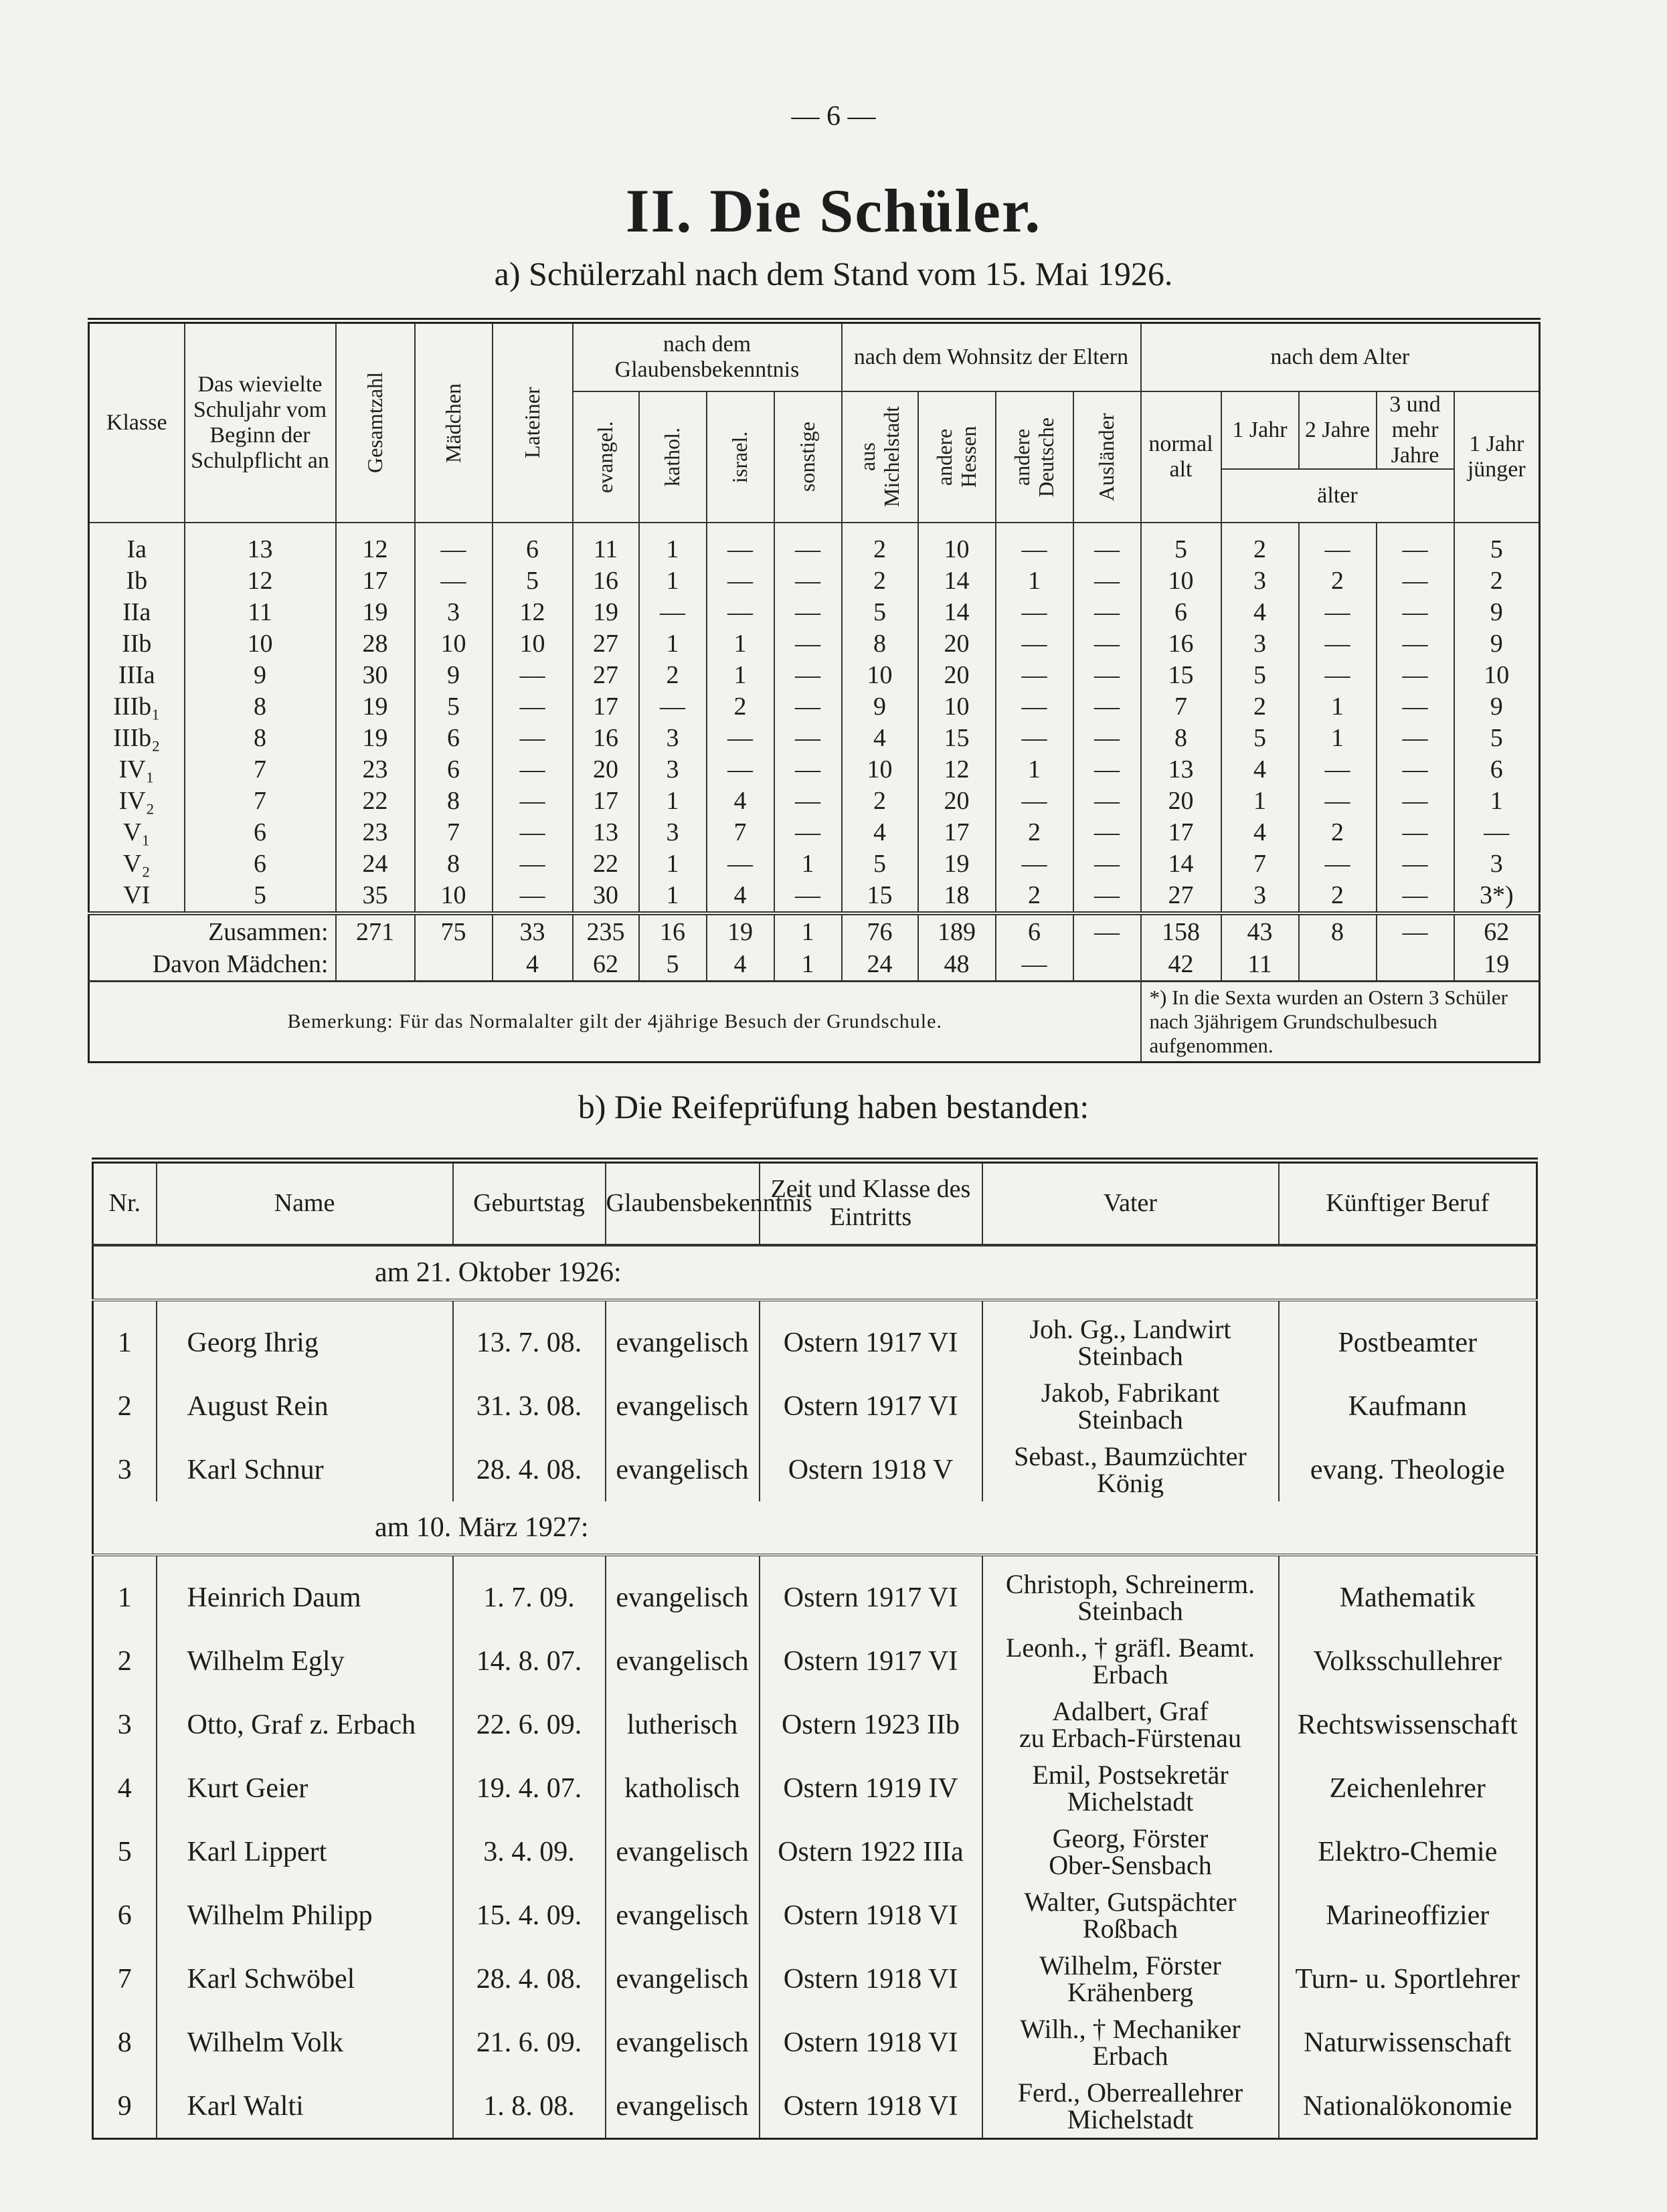  What do you see at coordinates (375, 644) in the screenshot?
I see `table-cell: 28` at bounding box center [375, 644].